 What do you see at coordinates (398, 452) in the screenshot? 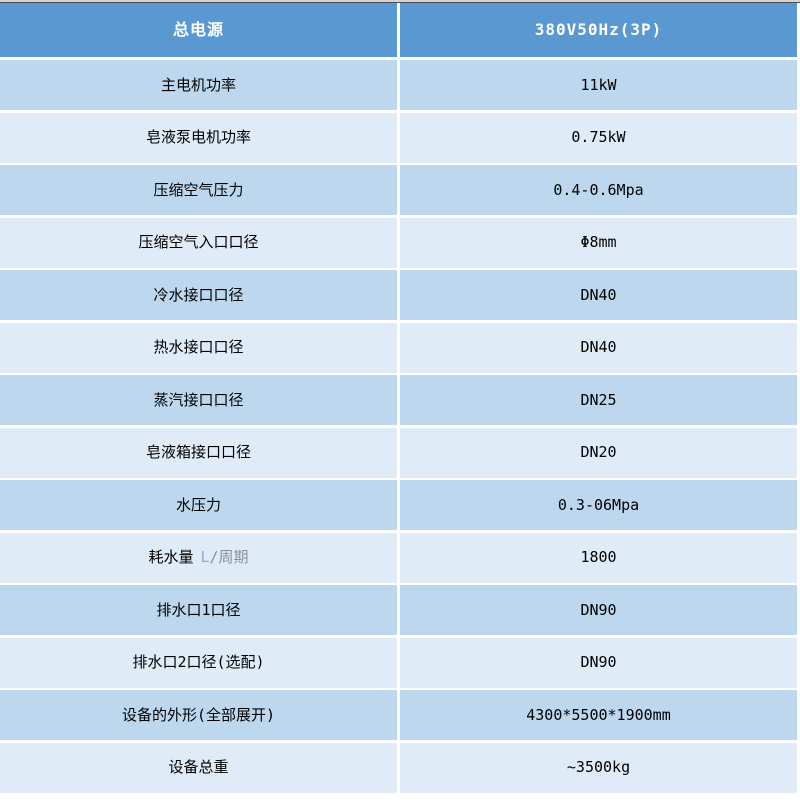
I see `table-row: 皂液箱接口口径 DN20` at bounding box center [398, 452].